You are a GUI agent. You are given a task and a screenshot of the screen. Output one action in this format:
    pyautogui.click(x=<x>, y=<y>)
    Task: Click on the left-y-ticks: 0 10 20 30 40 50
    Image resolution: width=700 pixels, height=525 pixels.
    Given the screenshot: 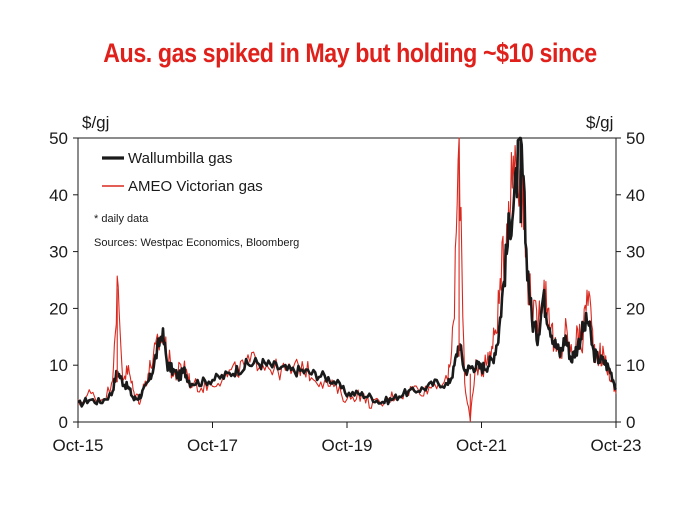 What is the action you would take?
    pyautogui.click(x=63, y=280)
    